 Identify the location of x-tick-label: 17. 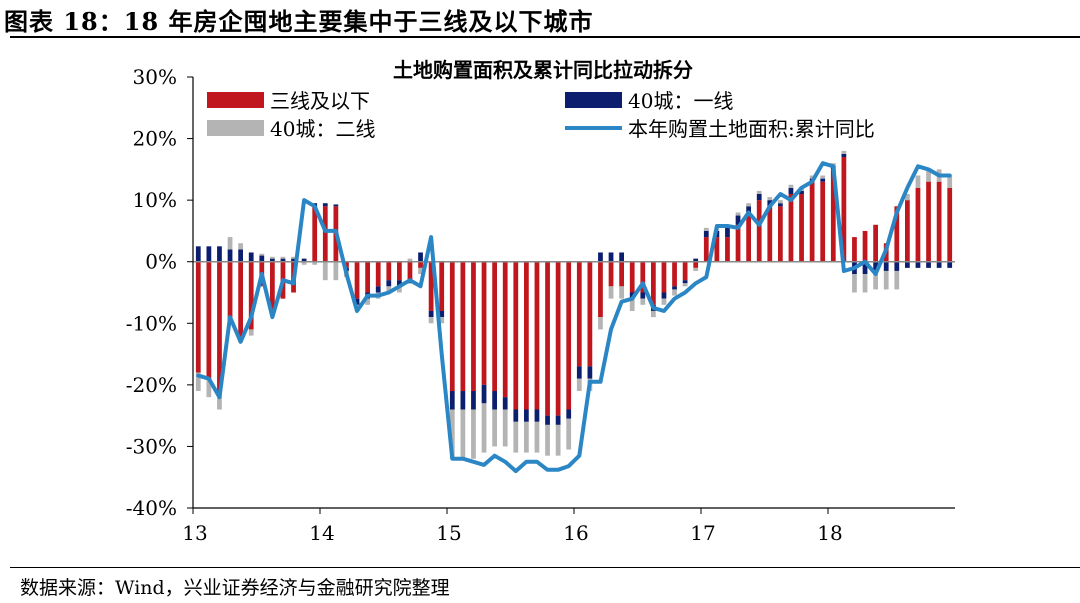
(702, 533).